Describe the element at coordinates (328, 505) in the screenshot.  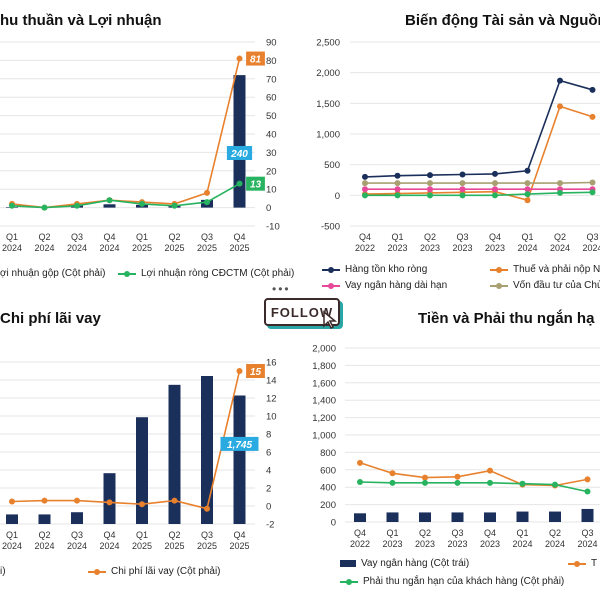
I see `y-tick-label: 200` at that location.